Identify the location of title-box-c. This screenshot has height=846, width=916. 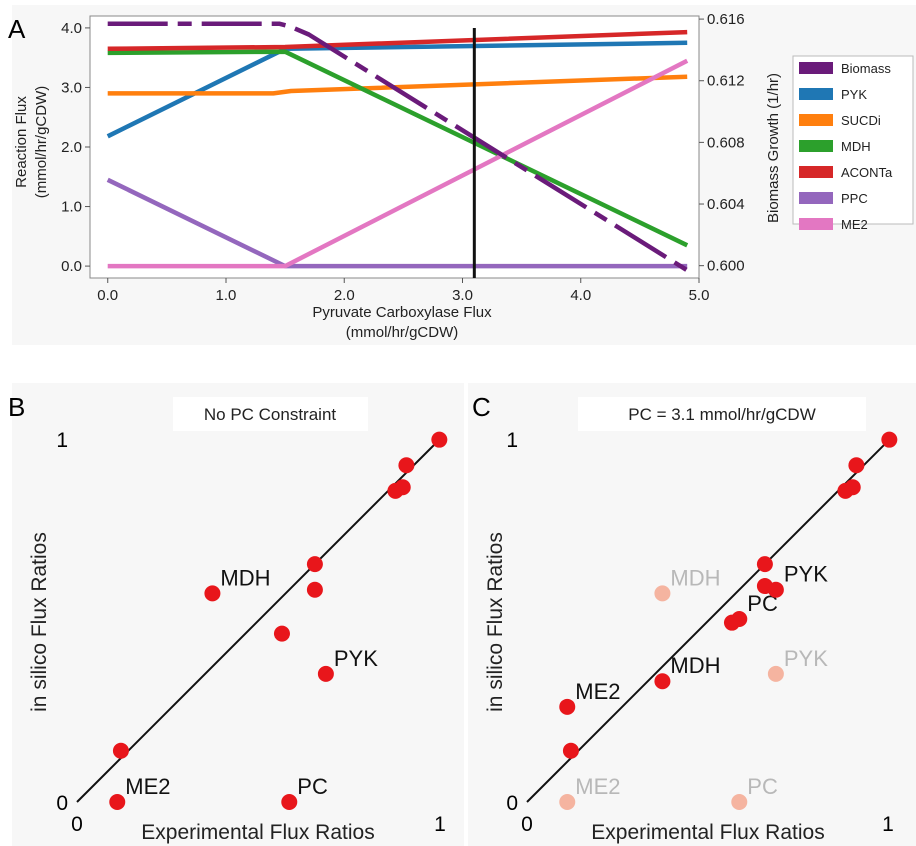
(722, 414).